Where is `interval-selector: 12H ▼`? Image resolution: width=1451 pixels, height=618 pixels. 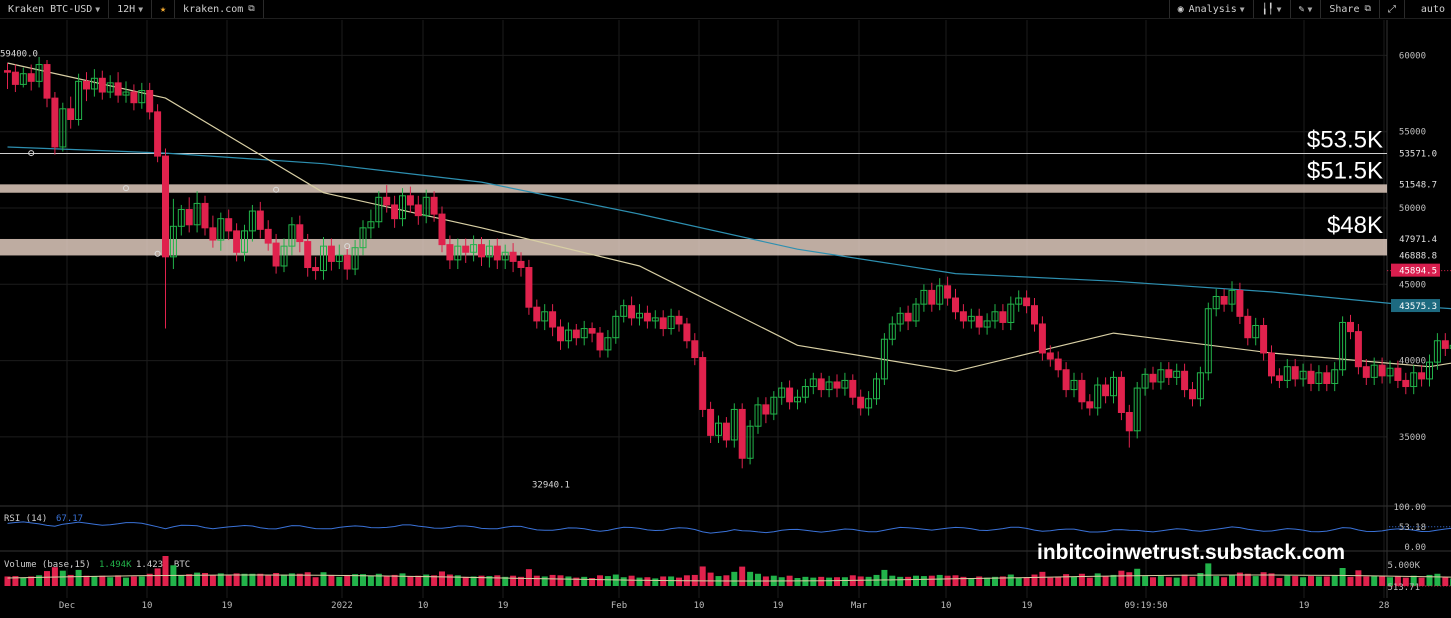 interval-selector: 12H ▼ is located at coordinates (131, 9).